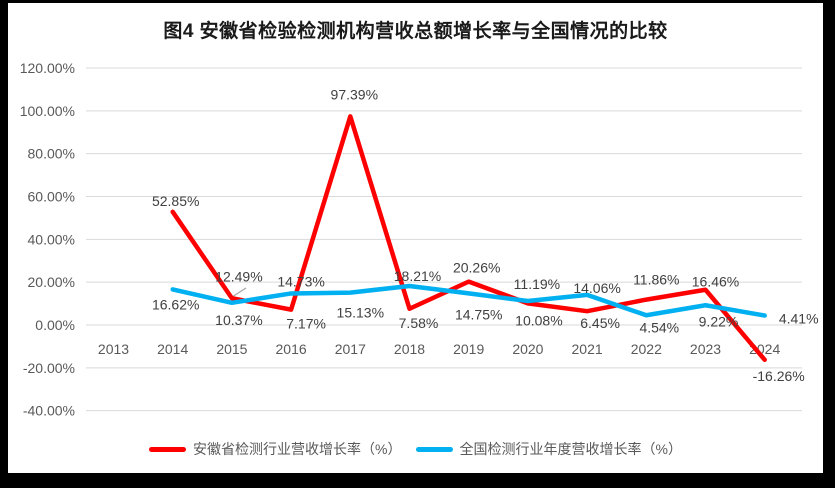 The height and width of the screenshot is (488, 835). What do you see at coordinates (476, 268) in the screenshot?
I see `data-label: 20.26%` at bounding box center [476, 268].